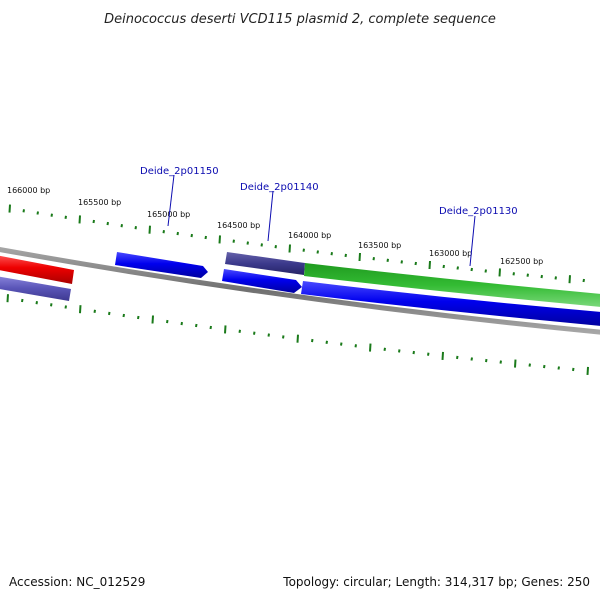 Image resolution: width=600 pixels, height=600 pixels. Describe the element at coordinates (168, 214) in the screenshot. I see `tick-label-165000: 165000 bp` at that location.